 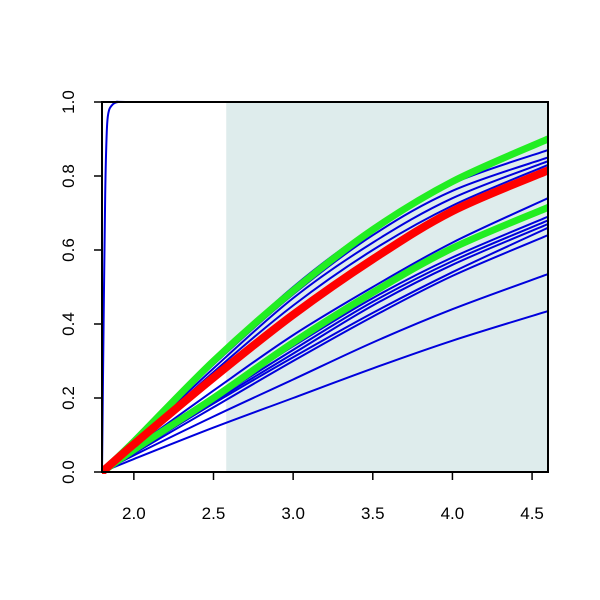 What do you see at coordinates (134, 513) in the screenshot?
I see `x-tick-label: 2.0` at bounding box center [134, 513].